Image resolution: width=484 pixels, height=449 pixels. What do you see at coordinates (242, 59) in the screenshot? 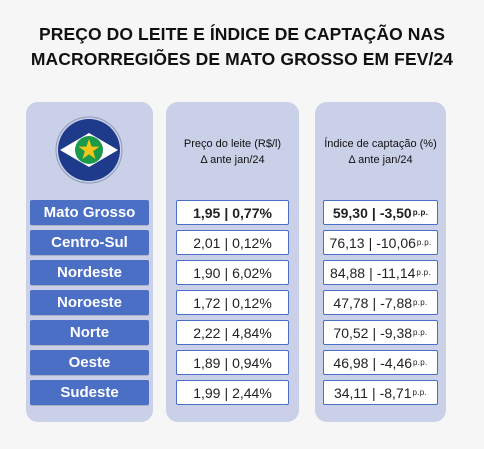
I see `title-line-2: MACRORREGIÕES DE MATO GROSSO EM FEV/24` at bounding box center [242, 59].